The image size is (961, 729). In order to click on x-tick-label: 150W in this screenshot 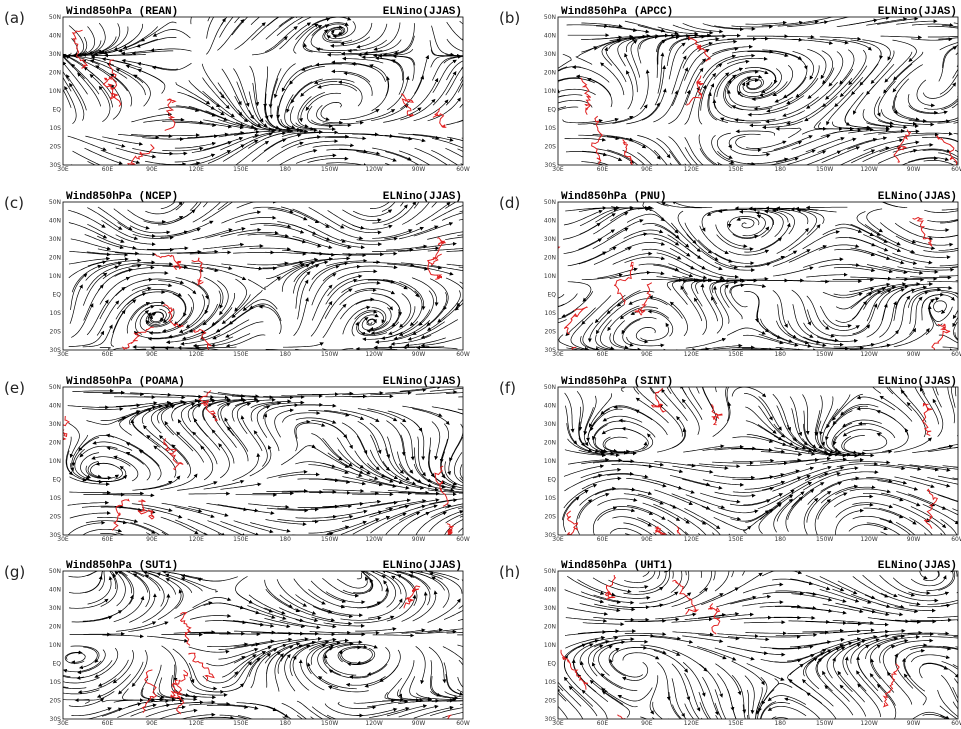, I will do `click(329, 723)`.